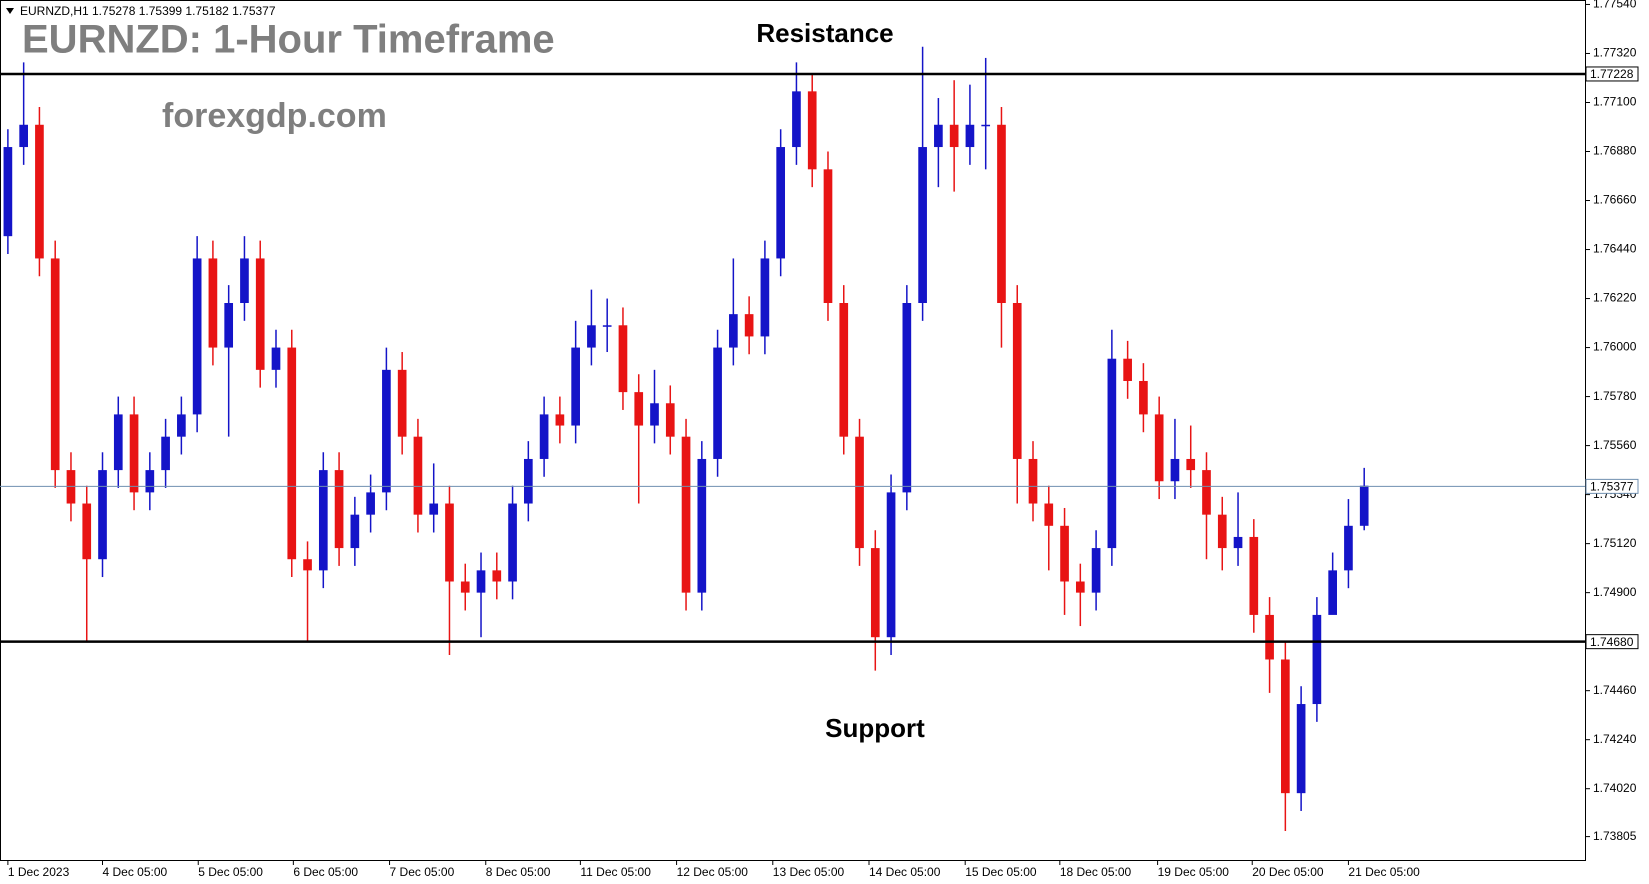 Image resolution: width=1649 pixels, height=884 pixels. I want to click on y-tick-label: 1.74240, so click(1615, 739).